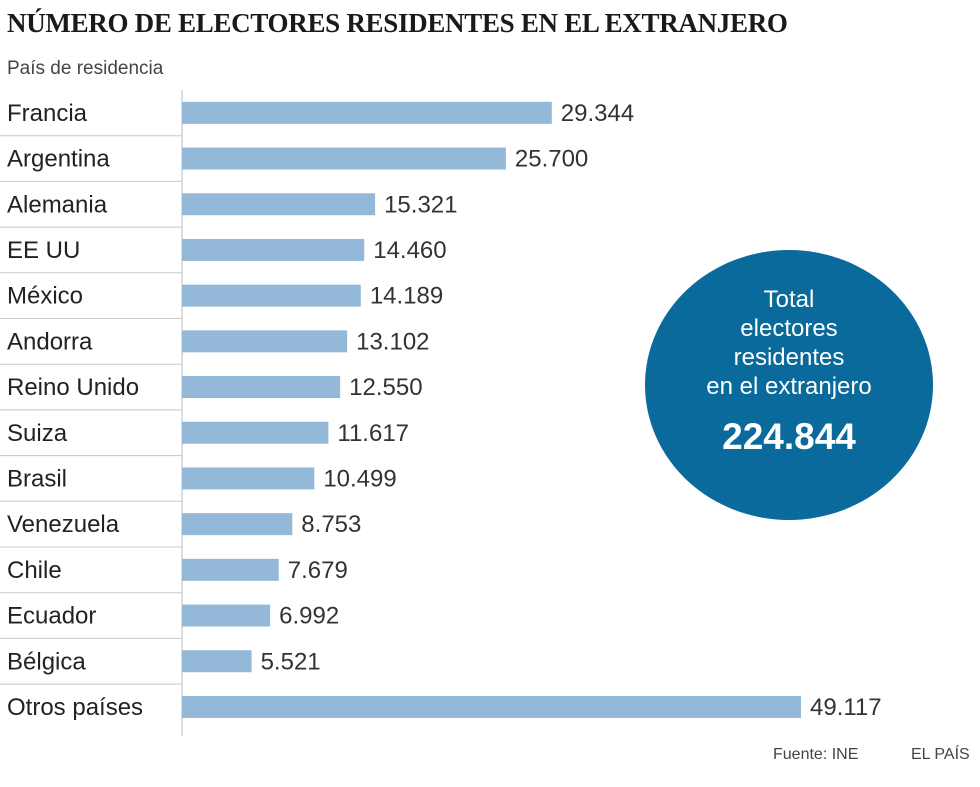  I want to click on data-label: 49.117, so click(846, 707).